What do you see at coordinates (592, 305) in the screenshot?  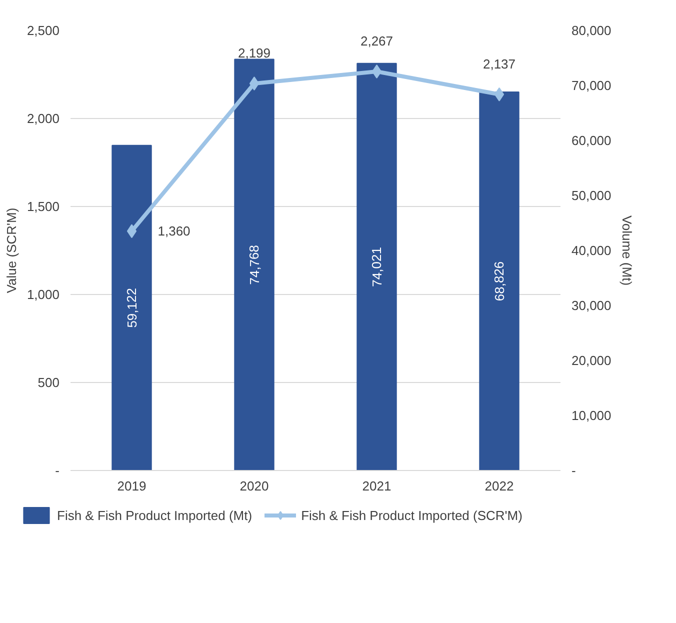 I see `y2-tick-label: 30,000` at bounding box center [592, 305].